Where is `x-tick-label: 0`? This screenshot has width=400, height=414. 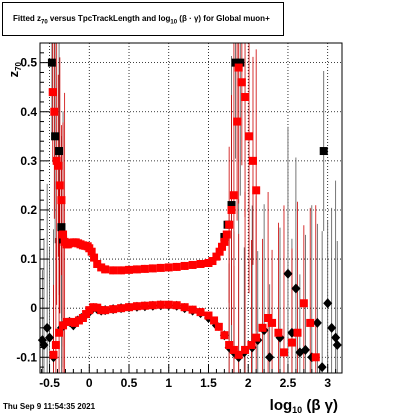
x-tick-label: 0 is located at coordinates (89, 383).